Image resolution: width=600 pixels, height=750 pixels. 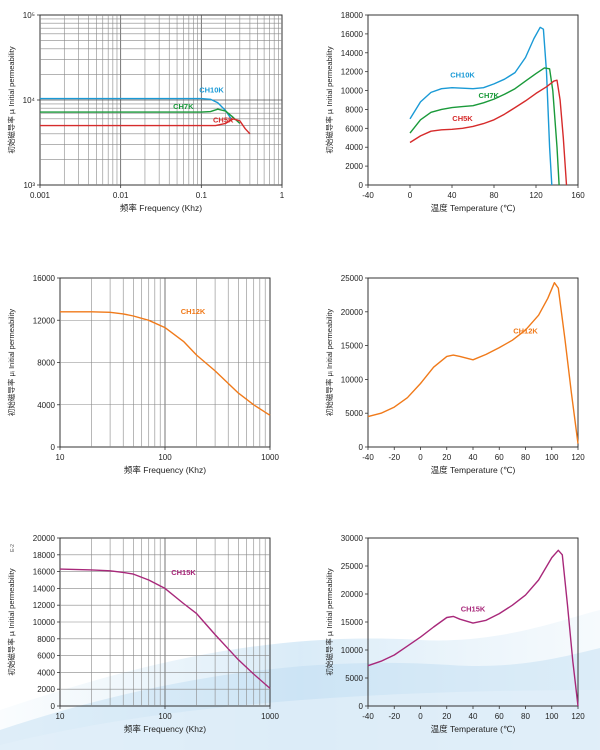 I want to click on series-line-ch5k, so click(x=488, y=132).